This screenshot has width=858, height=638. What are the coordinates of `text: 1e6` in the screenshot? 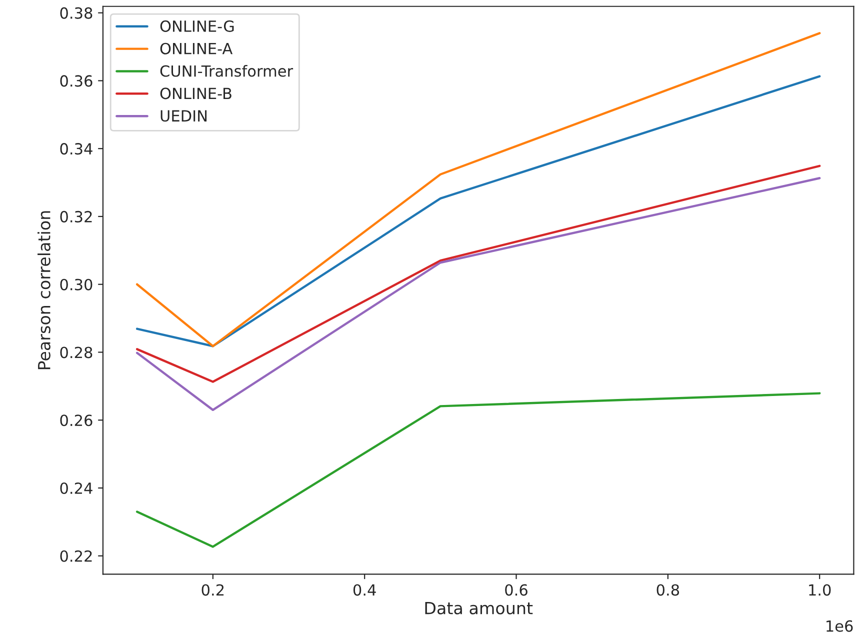 It's located at (839, 626).